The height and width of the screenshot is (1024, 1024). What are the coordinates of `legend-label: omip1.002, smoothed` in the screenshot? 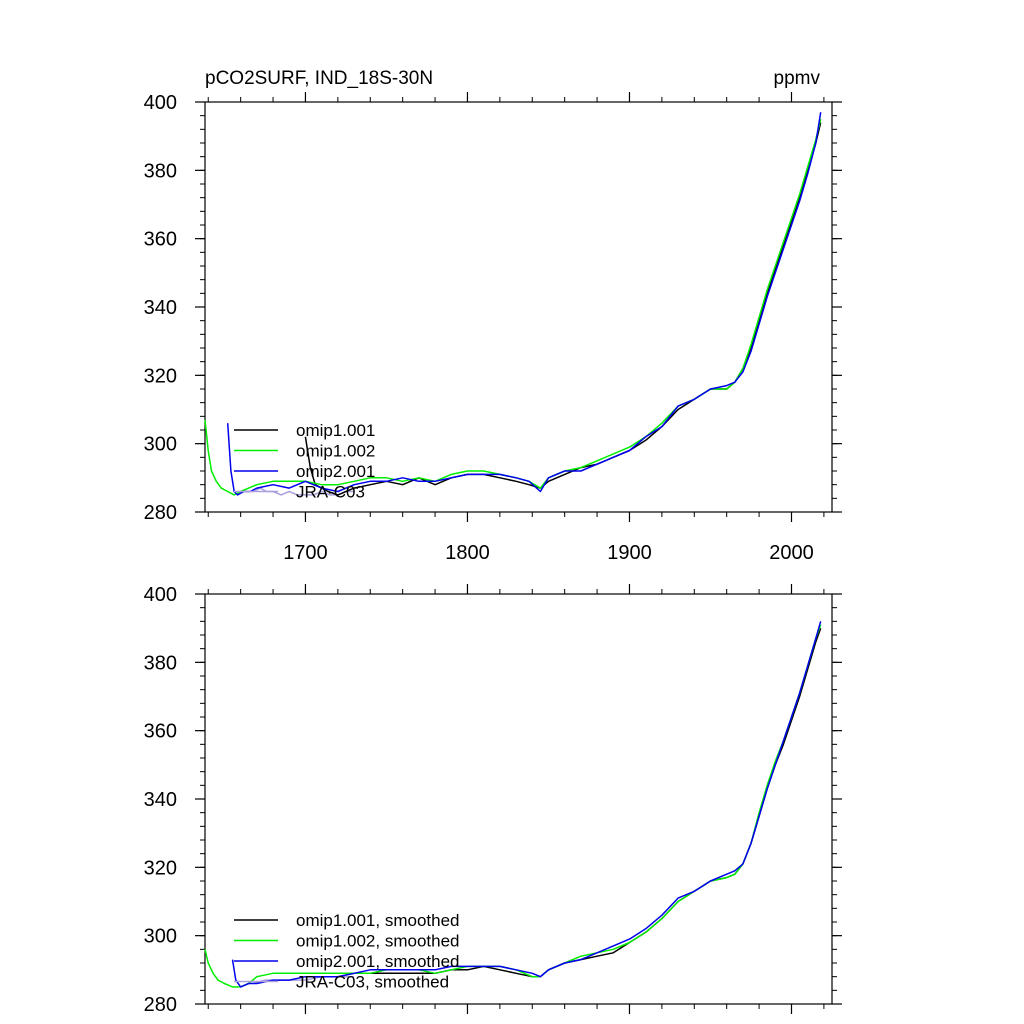 It's located at (378, 941).